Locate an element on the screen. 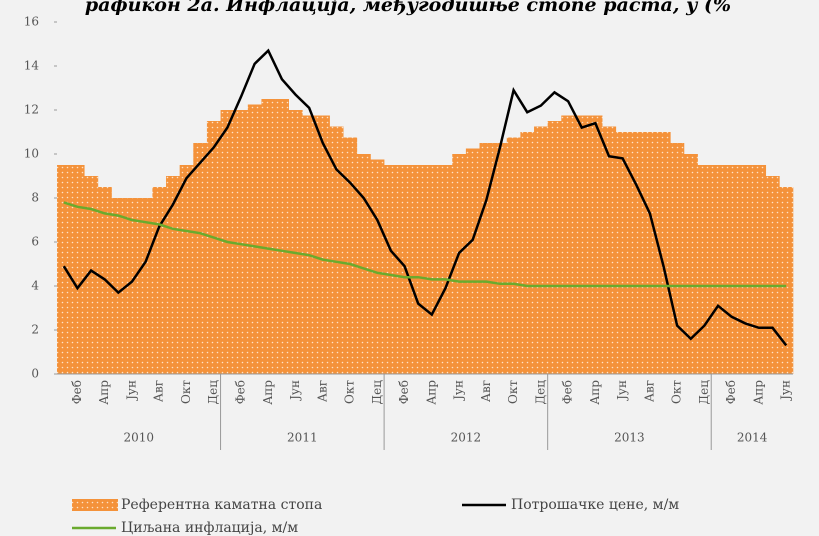 The width and height of the screenshot is (819, 536). legend-label: Референтна каматна стопа is located at coordinates (221, 505).